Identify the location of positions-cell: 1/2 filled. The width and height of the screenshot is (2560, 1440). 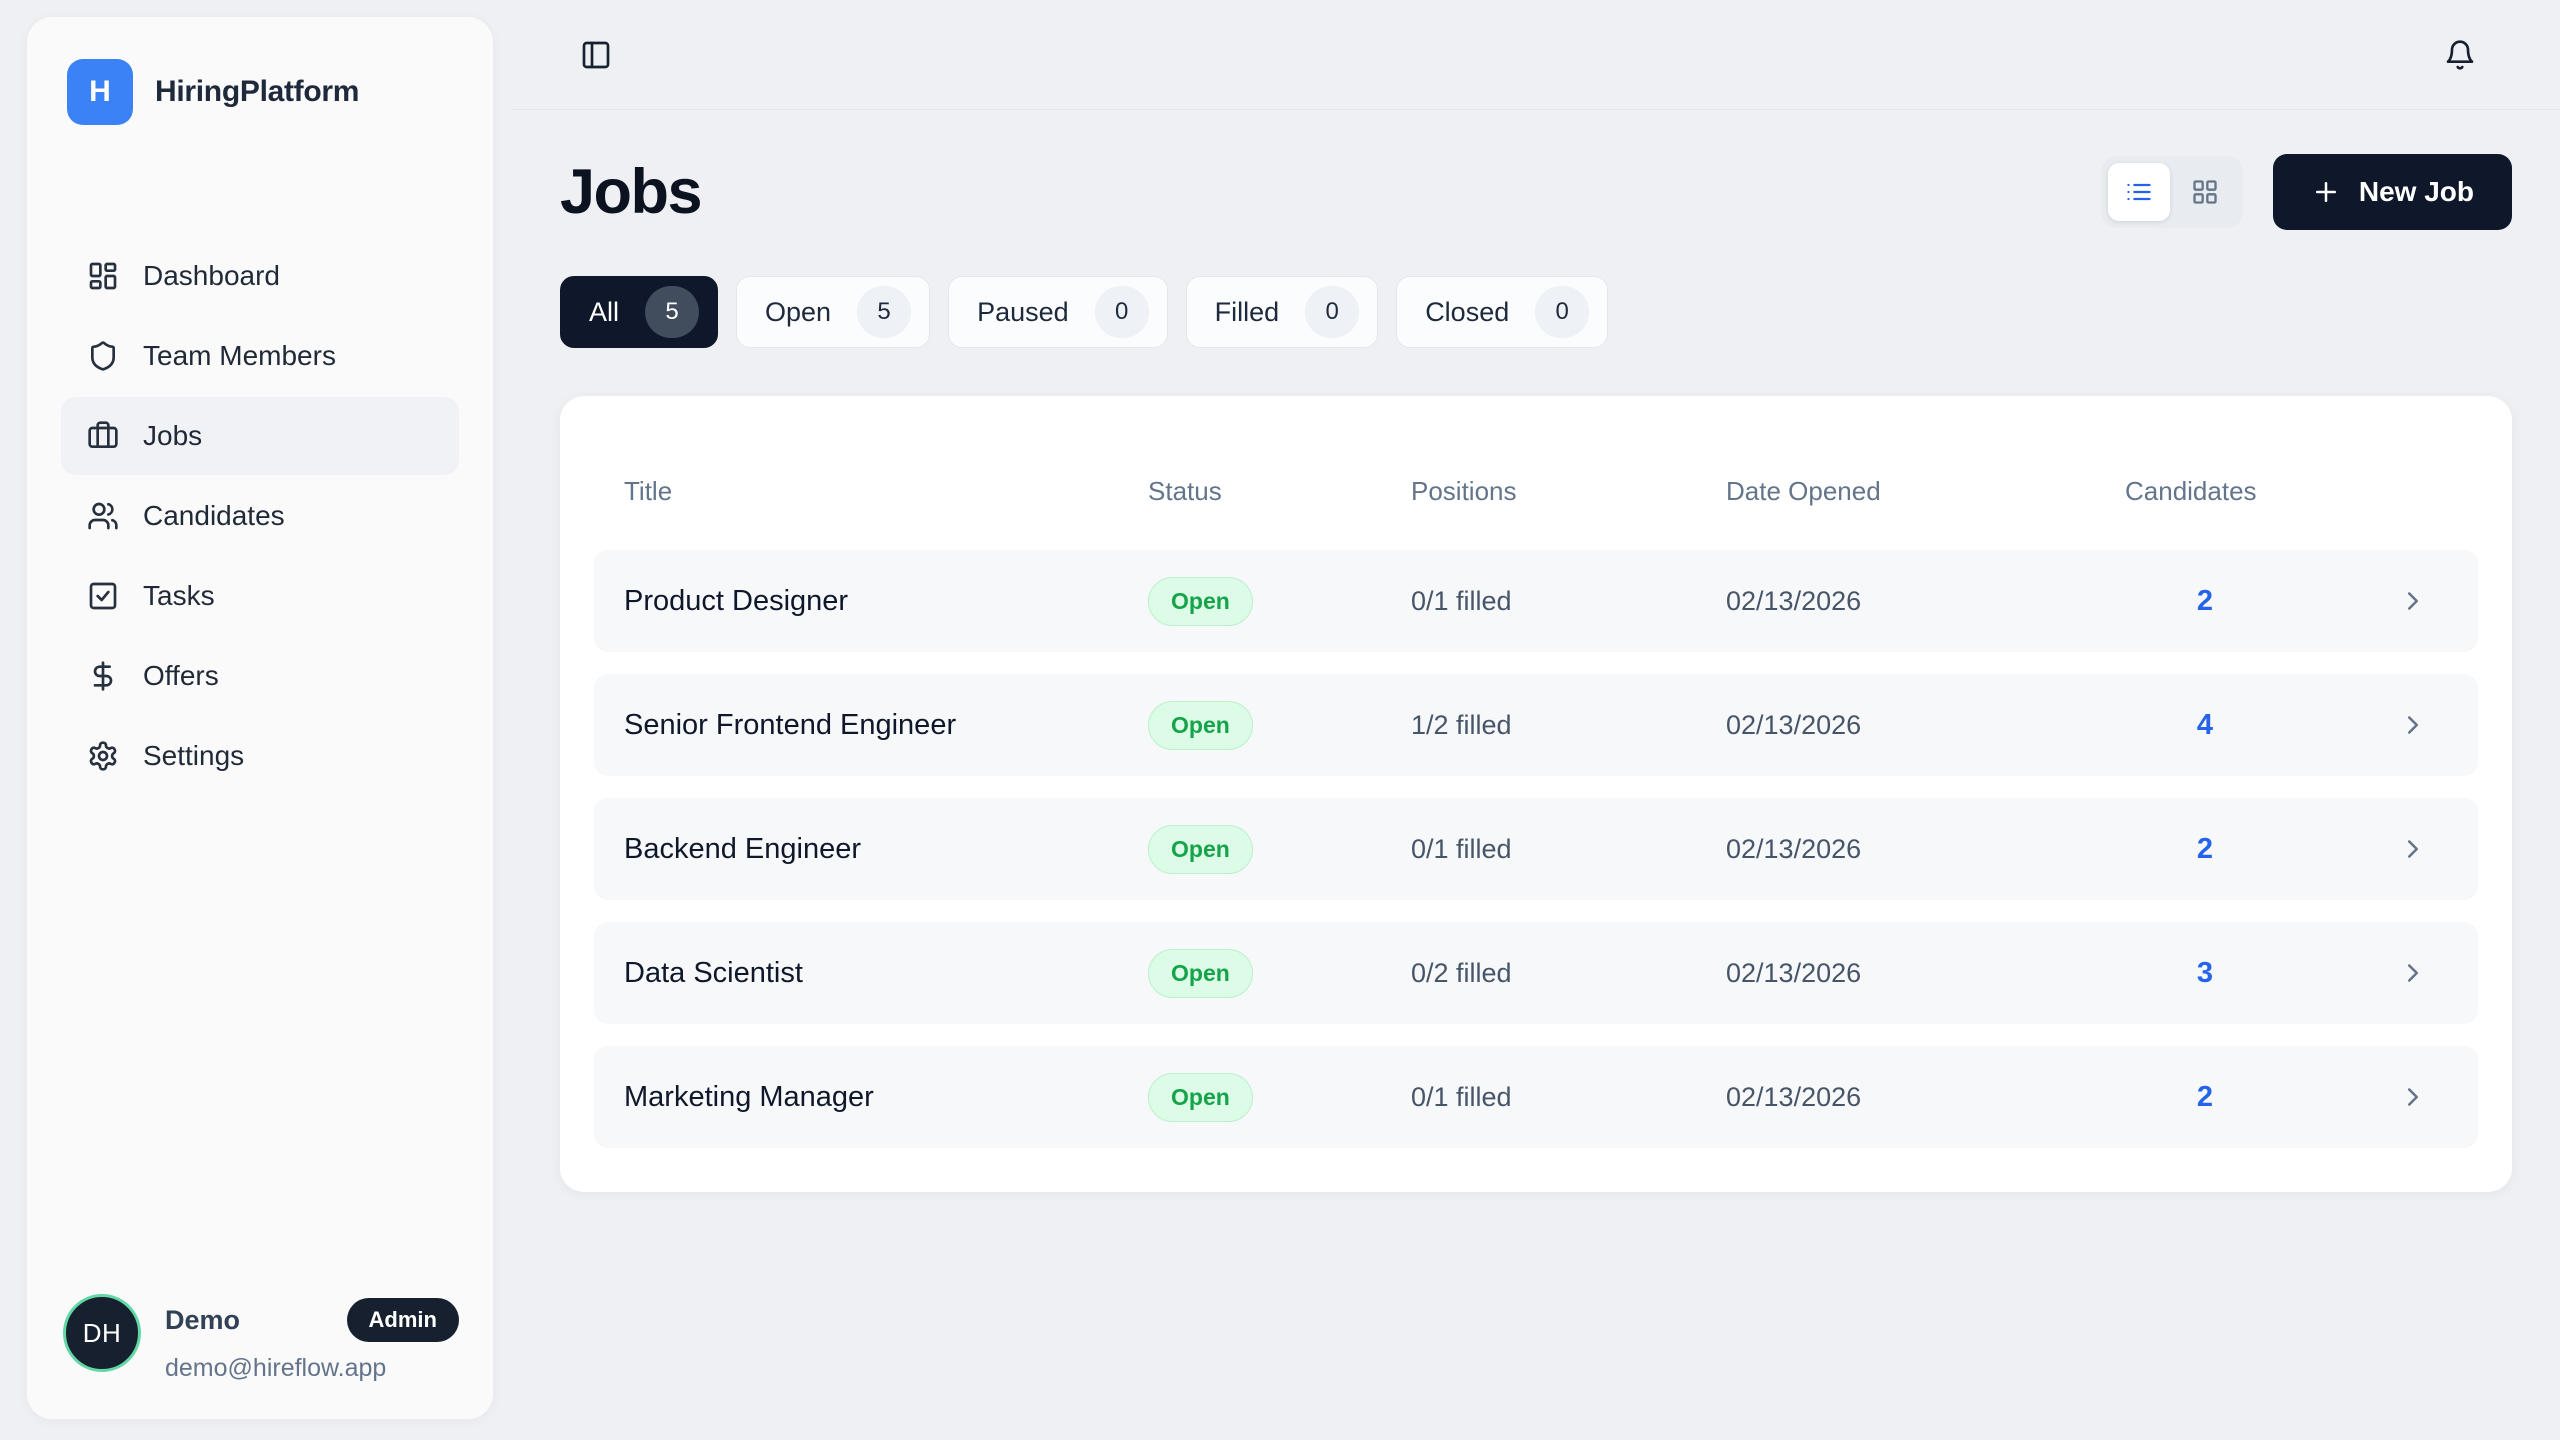
(1461, 724).